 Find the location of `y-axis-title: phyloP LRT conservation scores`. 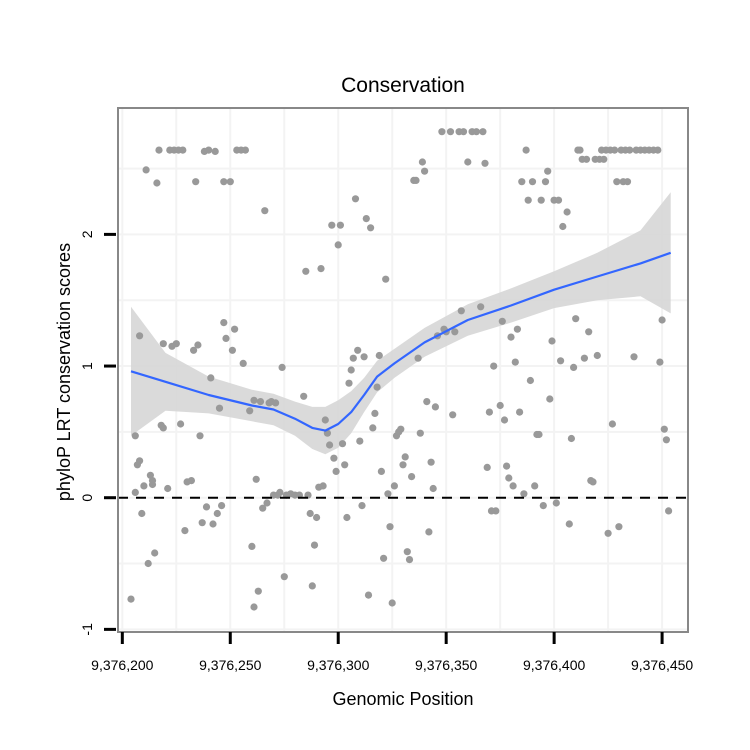

y-axis-title: phyloP LRT conservation scores is located at coordinates (64, 372).